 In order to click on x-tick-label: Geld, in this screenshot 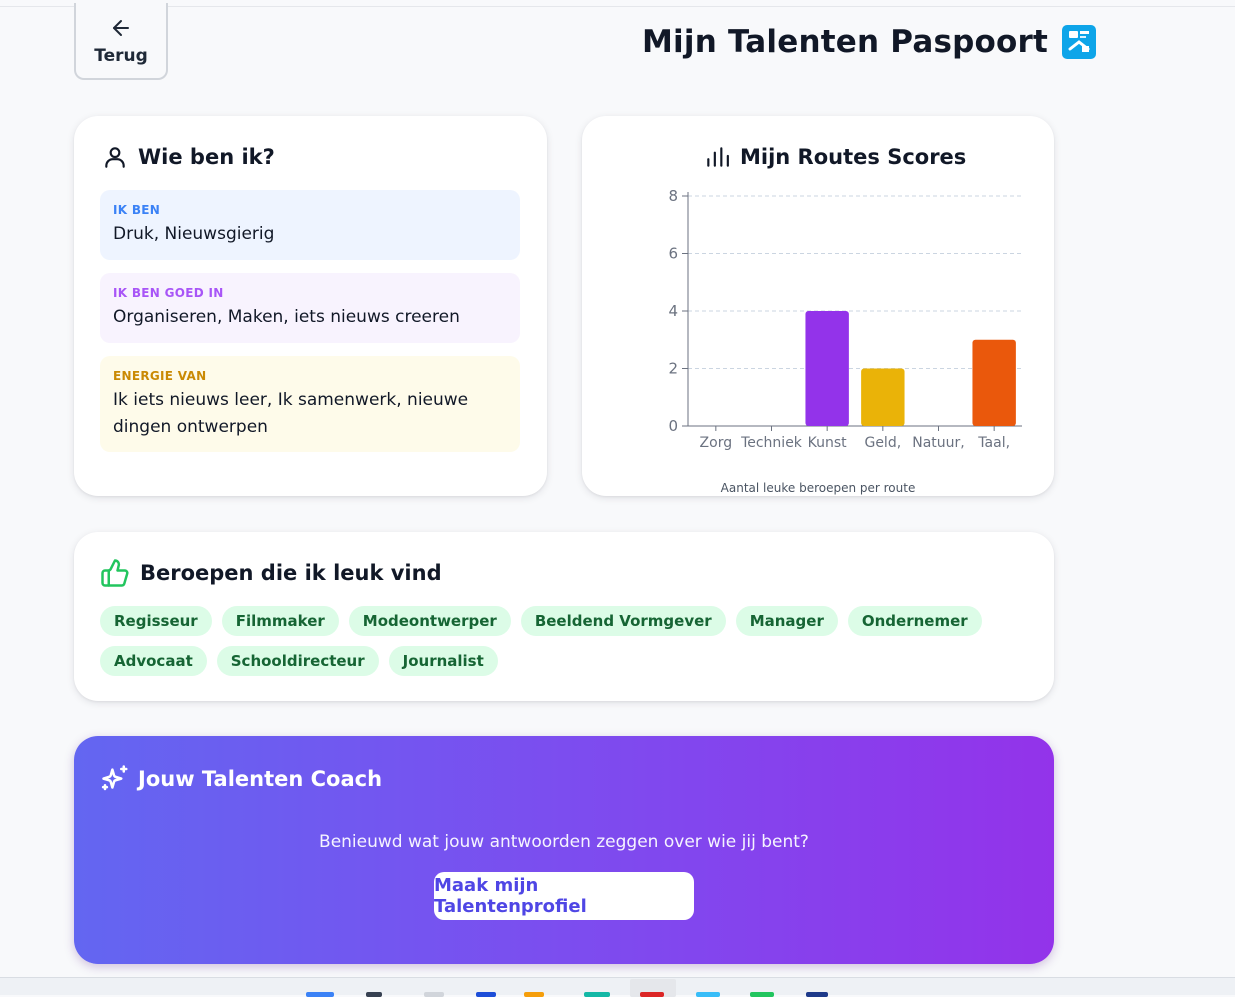, I will do `click(882, 443)`.